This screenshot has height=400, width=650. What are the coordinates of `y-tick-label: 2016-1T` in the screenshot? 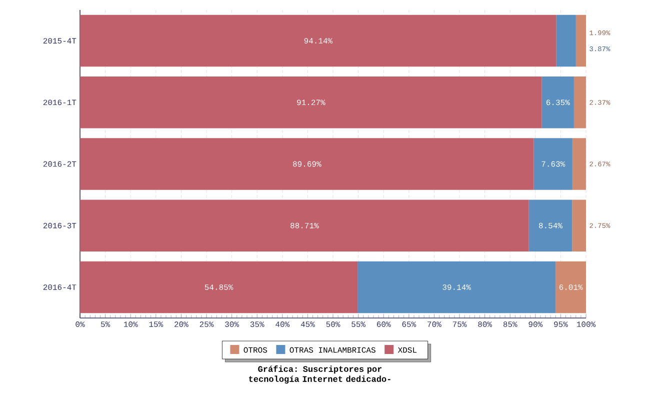 It's located at (59, 103).